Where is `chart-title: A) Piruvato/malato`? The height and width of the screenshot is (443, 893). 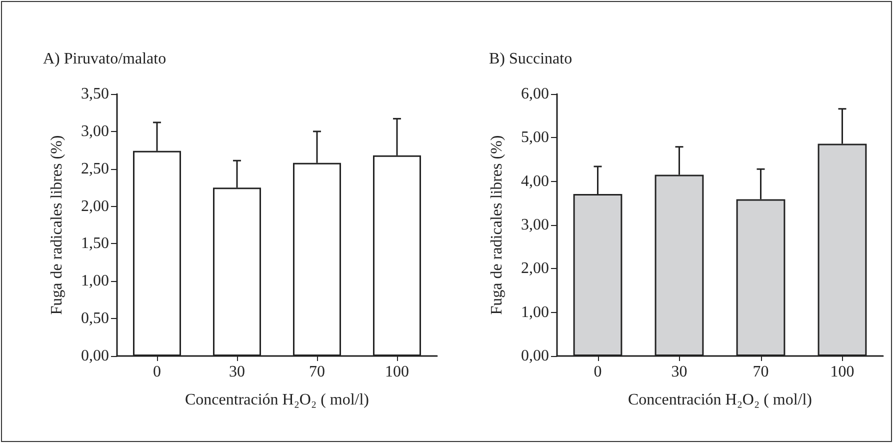
chart-title: A) Piruvato/malato is located at coordinates (104, 59).